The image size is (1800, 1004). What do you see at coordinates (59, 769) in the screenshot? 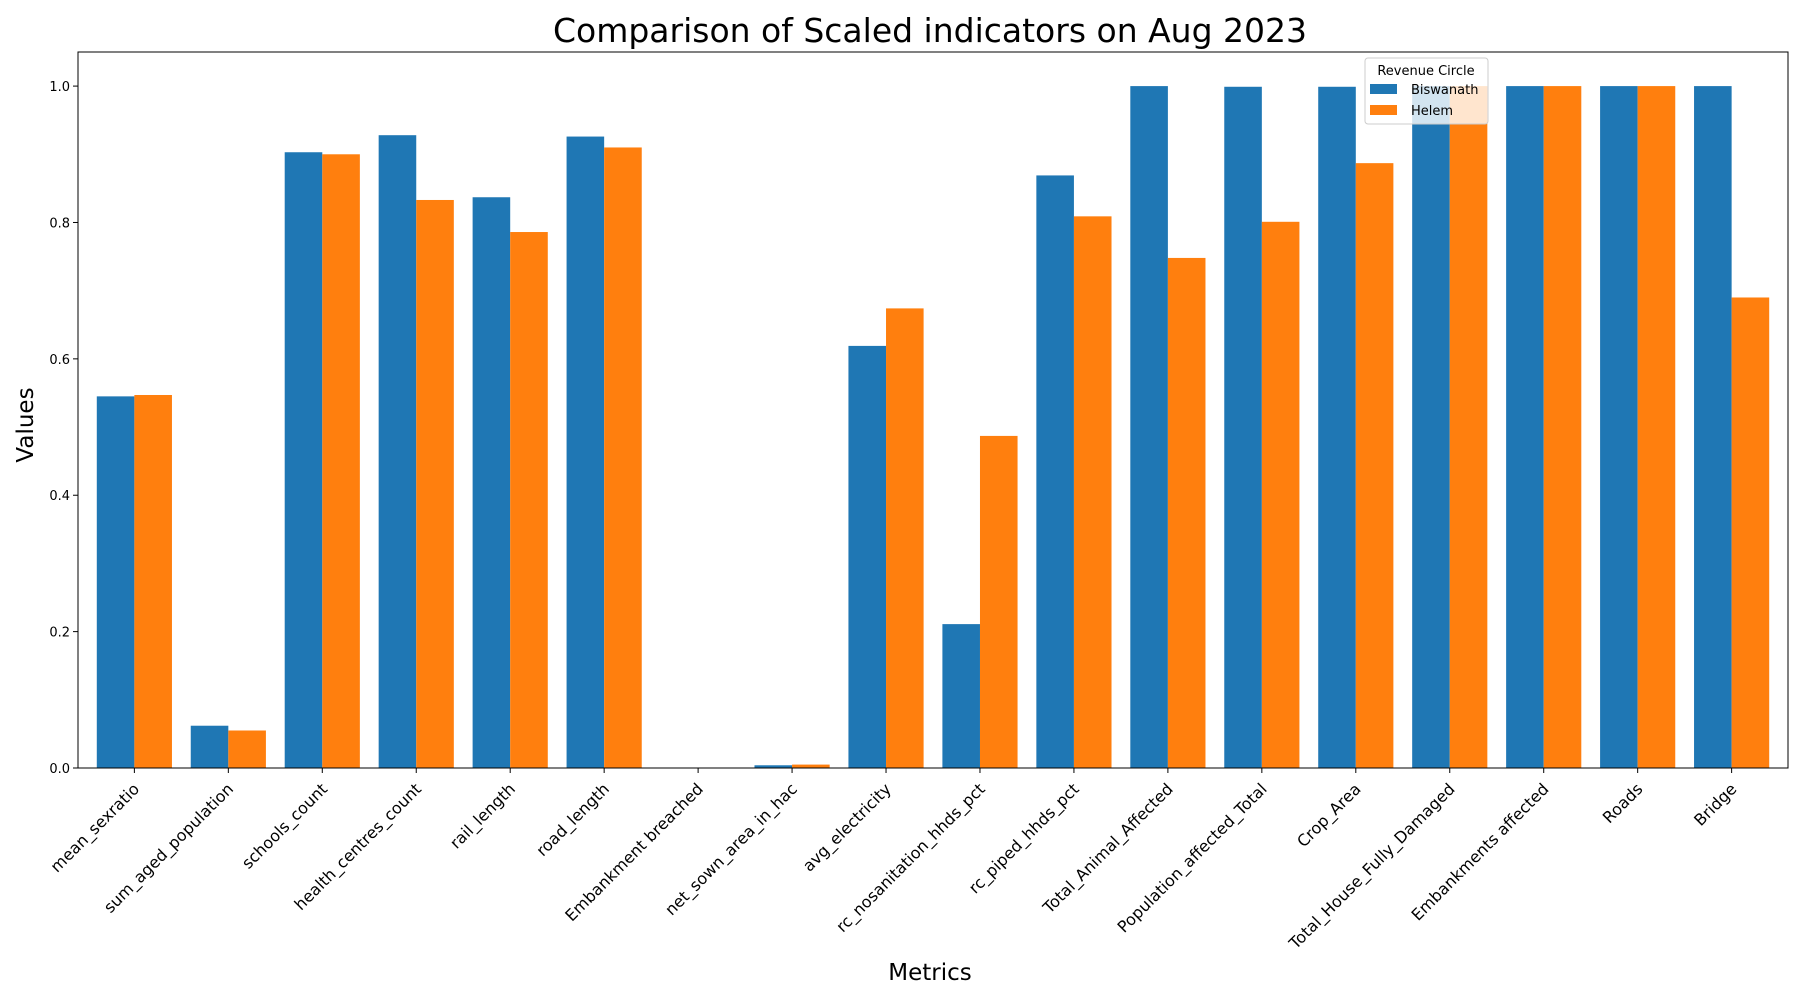
I see `y-tick-label: 0.0` at bounding box center [59, 769].